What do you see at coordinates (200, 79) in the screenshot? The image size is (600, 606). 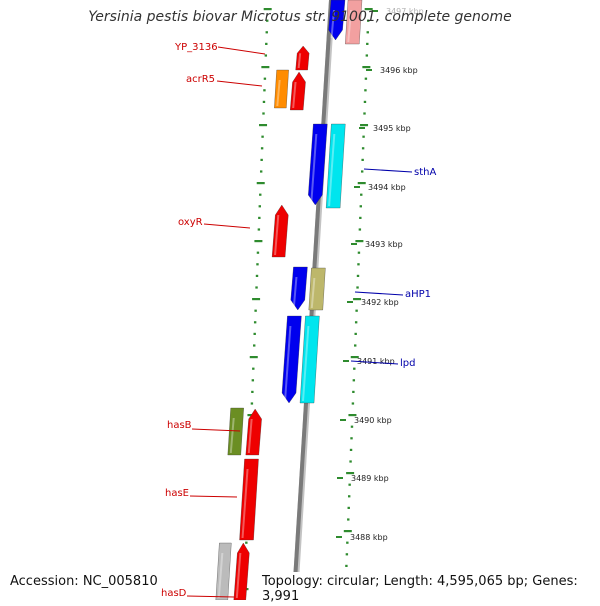 I see `gene-label-acrr5: acrR5` at bounding box center [200, 79].